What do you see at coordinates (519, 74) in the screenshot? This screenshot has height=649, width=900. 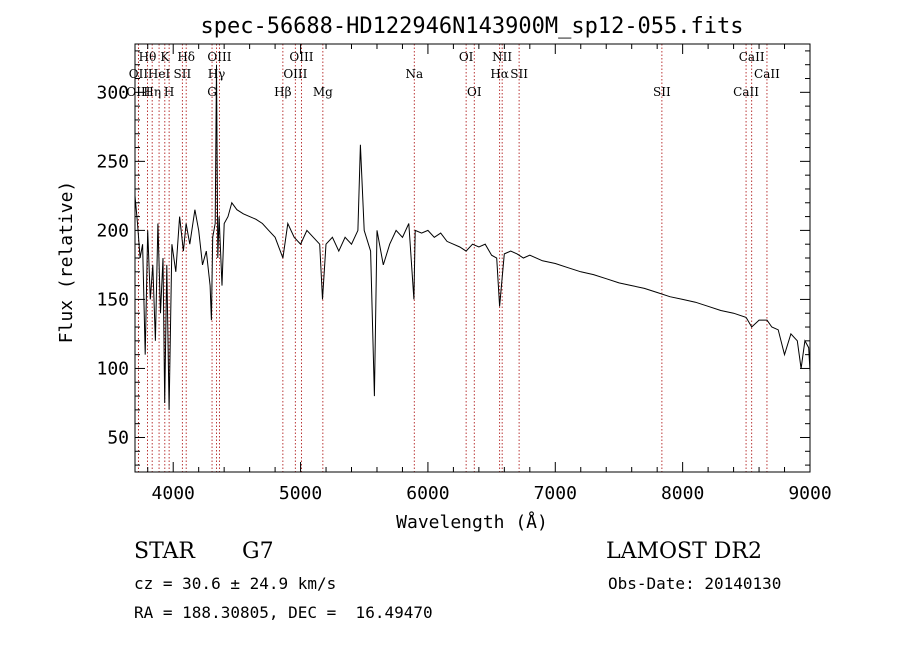 I see `marker-label-21: SII` at bounding box center [519, 74].